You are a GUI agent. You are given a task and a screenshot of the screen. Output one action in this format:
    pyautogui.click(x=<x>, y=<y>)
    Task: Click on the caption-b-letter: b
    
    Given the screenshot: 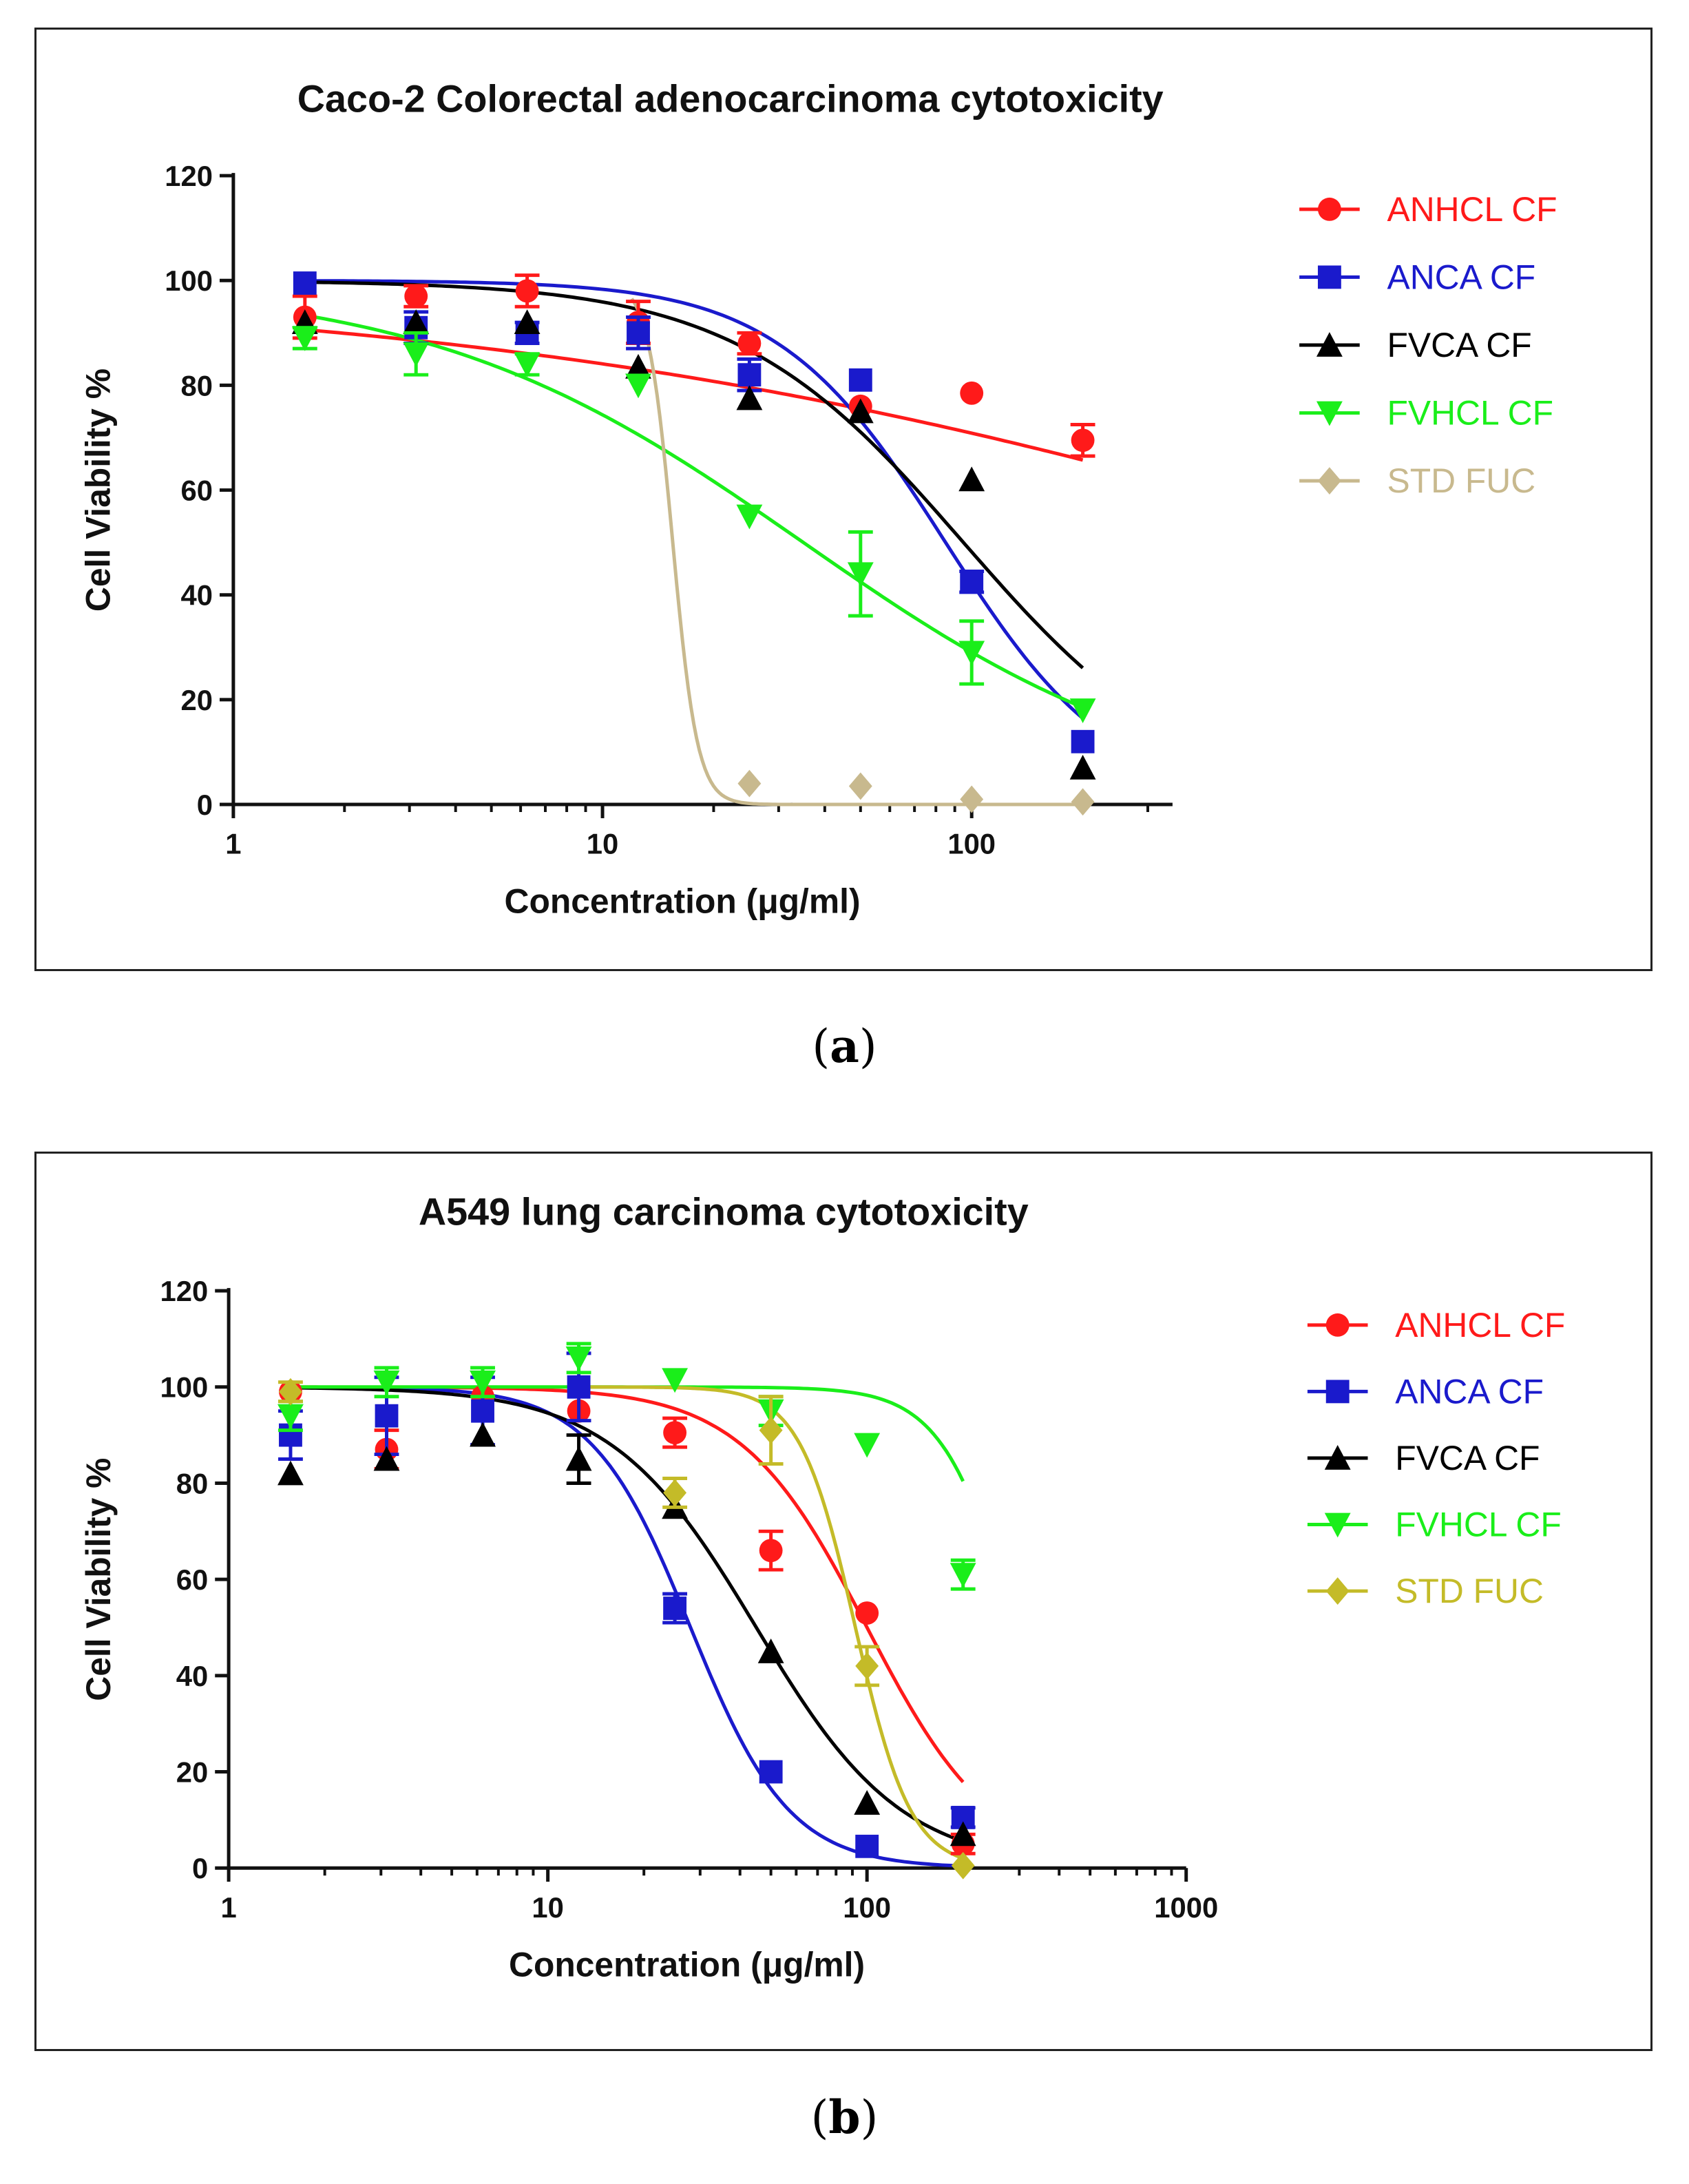 What is the action you would take?
    pyautogui.click(x=844, y=2117)
    